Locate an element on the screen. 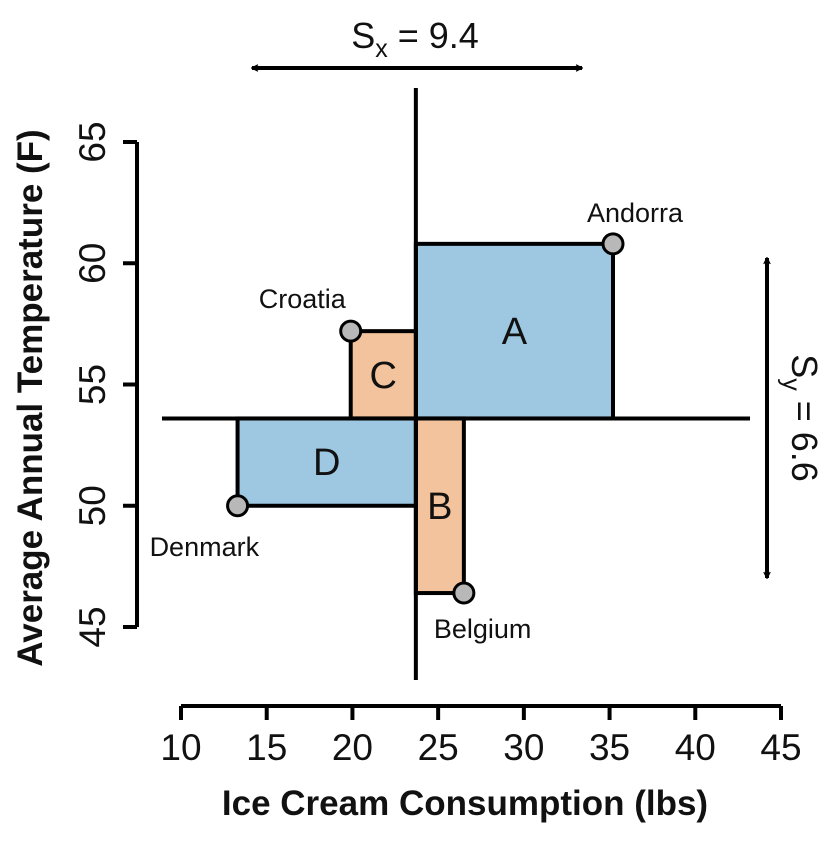 This screenshot has width=830, height=841. x-axis-title: Ice Cream Consumption (lbs) is located at coordinates (465, 803).